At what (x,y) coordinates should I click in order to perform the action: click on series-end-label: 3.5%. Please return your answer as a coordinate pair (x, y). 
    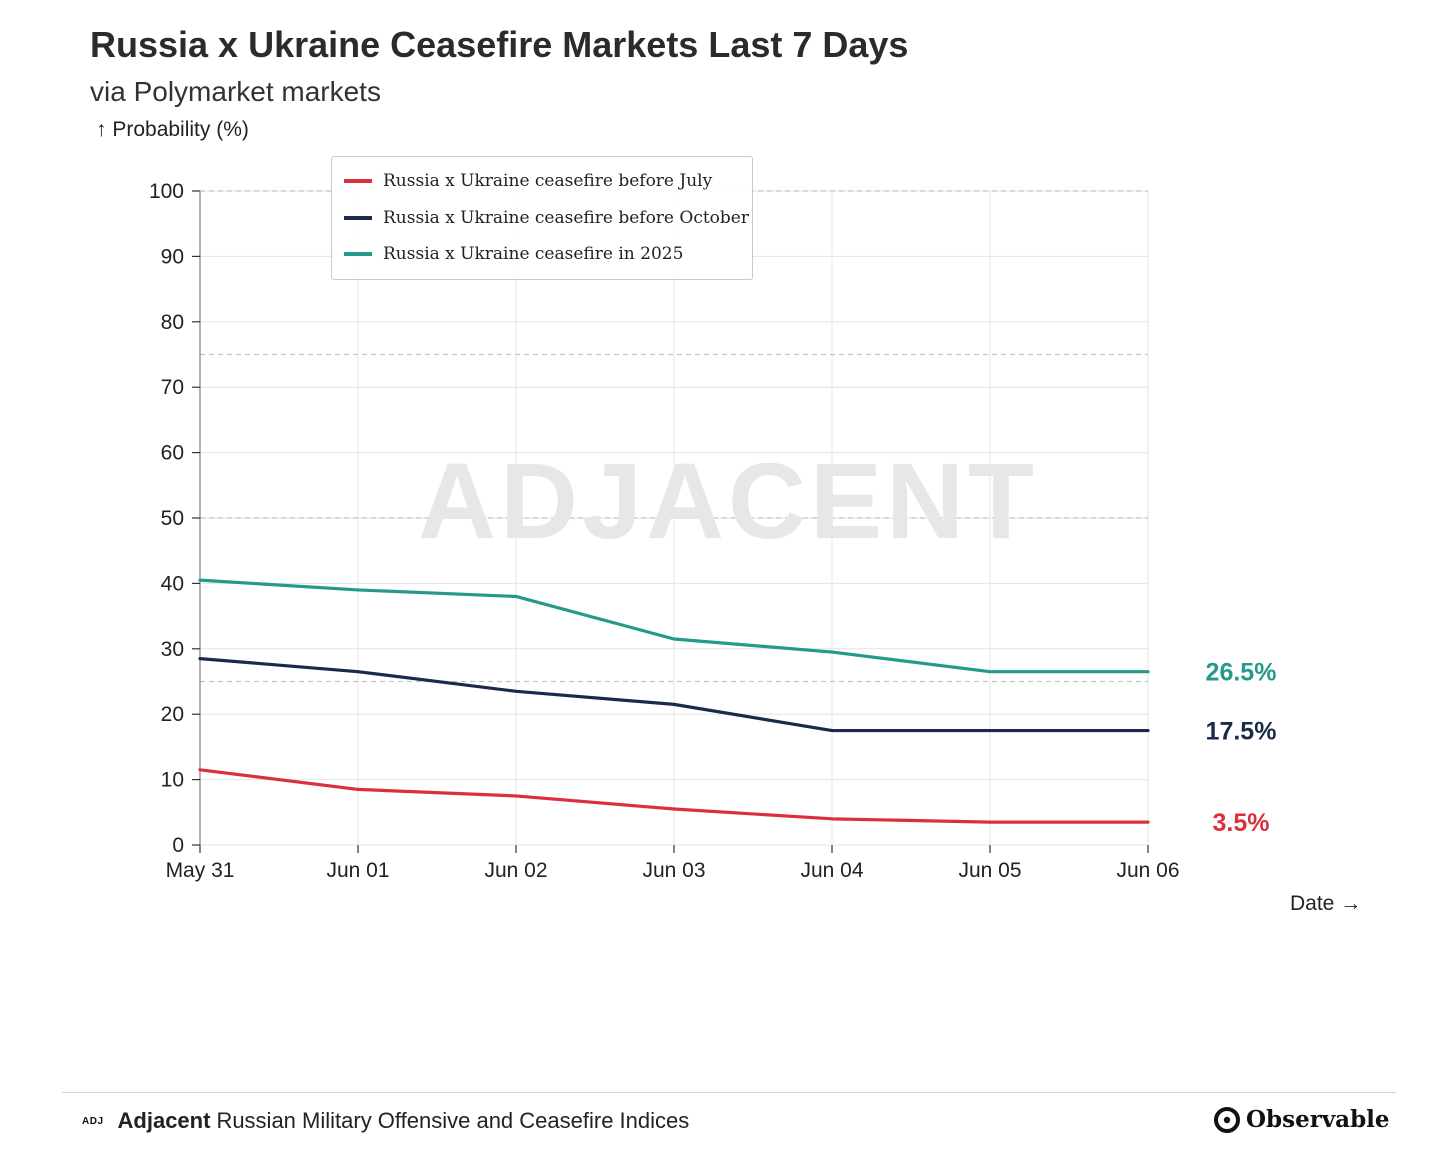
    Looking at the image, I should click on (1241, 823).